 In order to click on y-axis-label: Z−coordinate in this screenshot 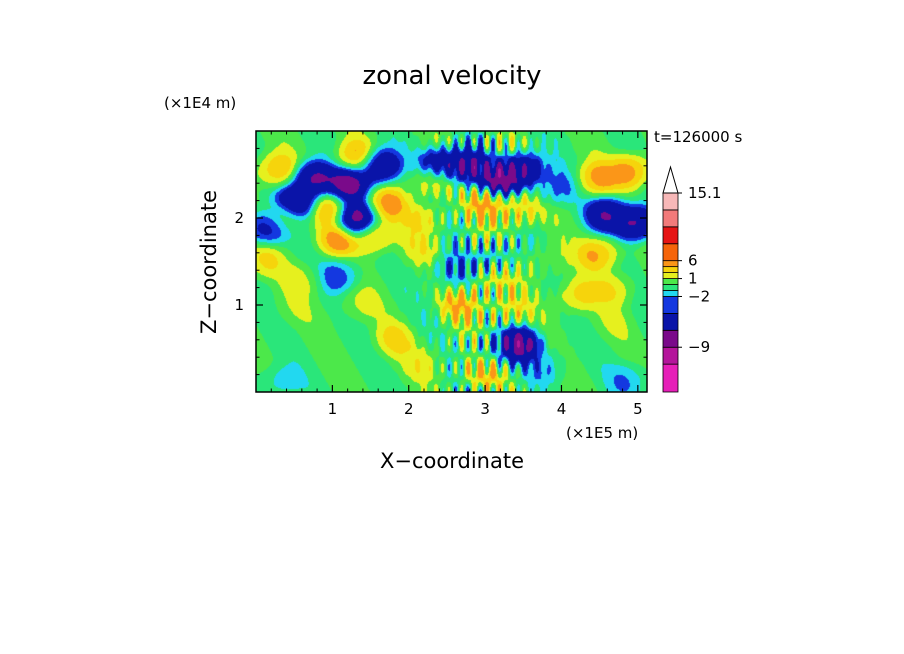, I will do `click(209, 262)`.